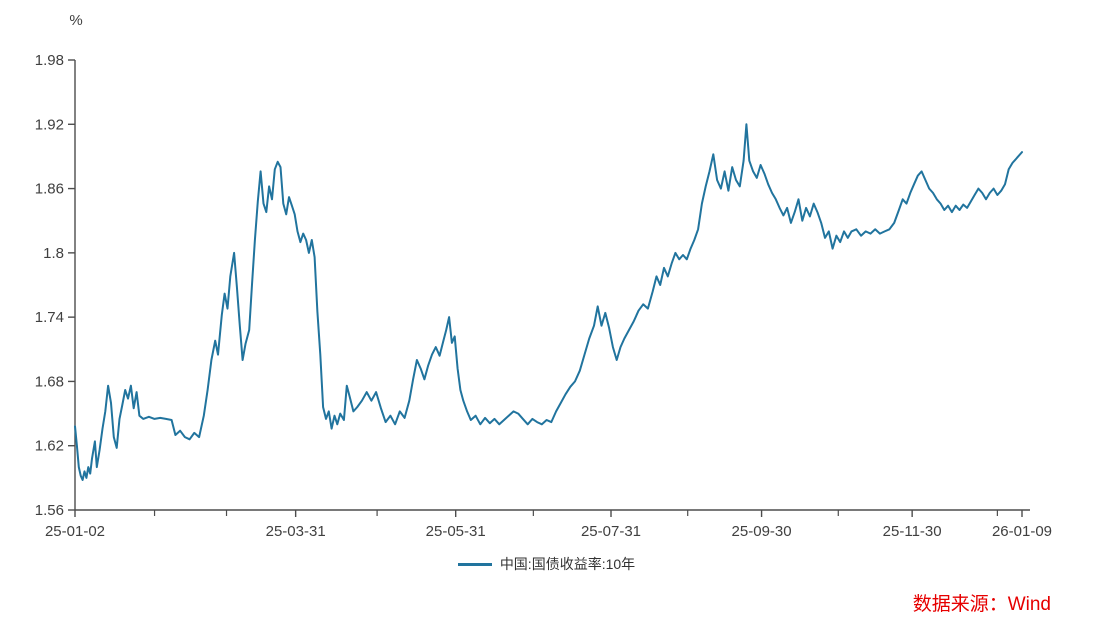  What do you see at coordinates (1022, 531) in the screenshot?
I see `x-tick-label: 26-01-09` at bounding box center [1022, 531].